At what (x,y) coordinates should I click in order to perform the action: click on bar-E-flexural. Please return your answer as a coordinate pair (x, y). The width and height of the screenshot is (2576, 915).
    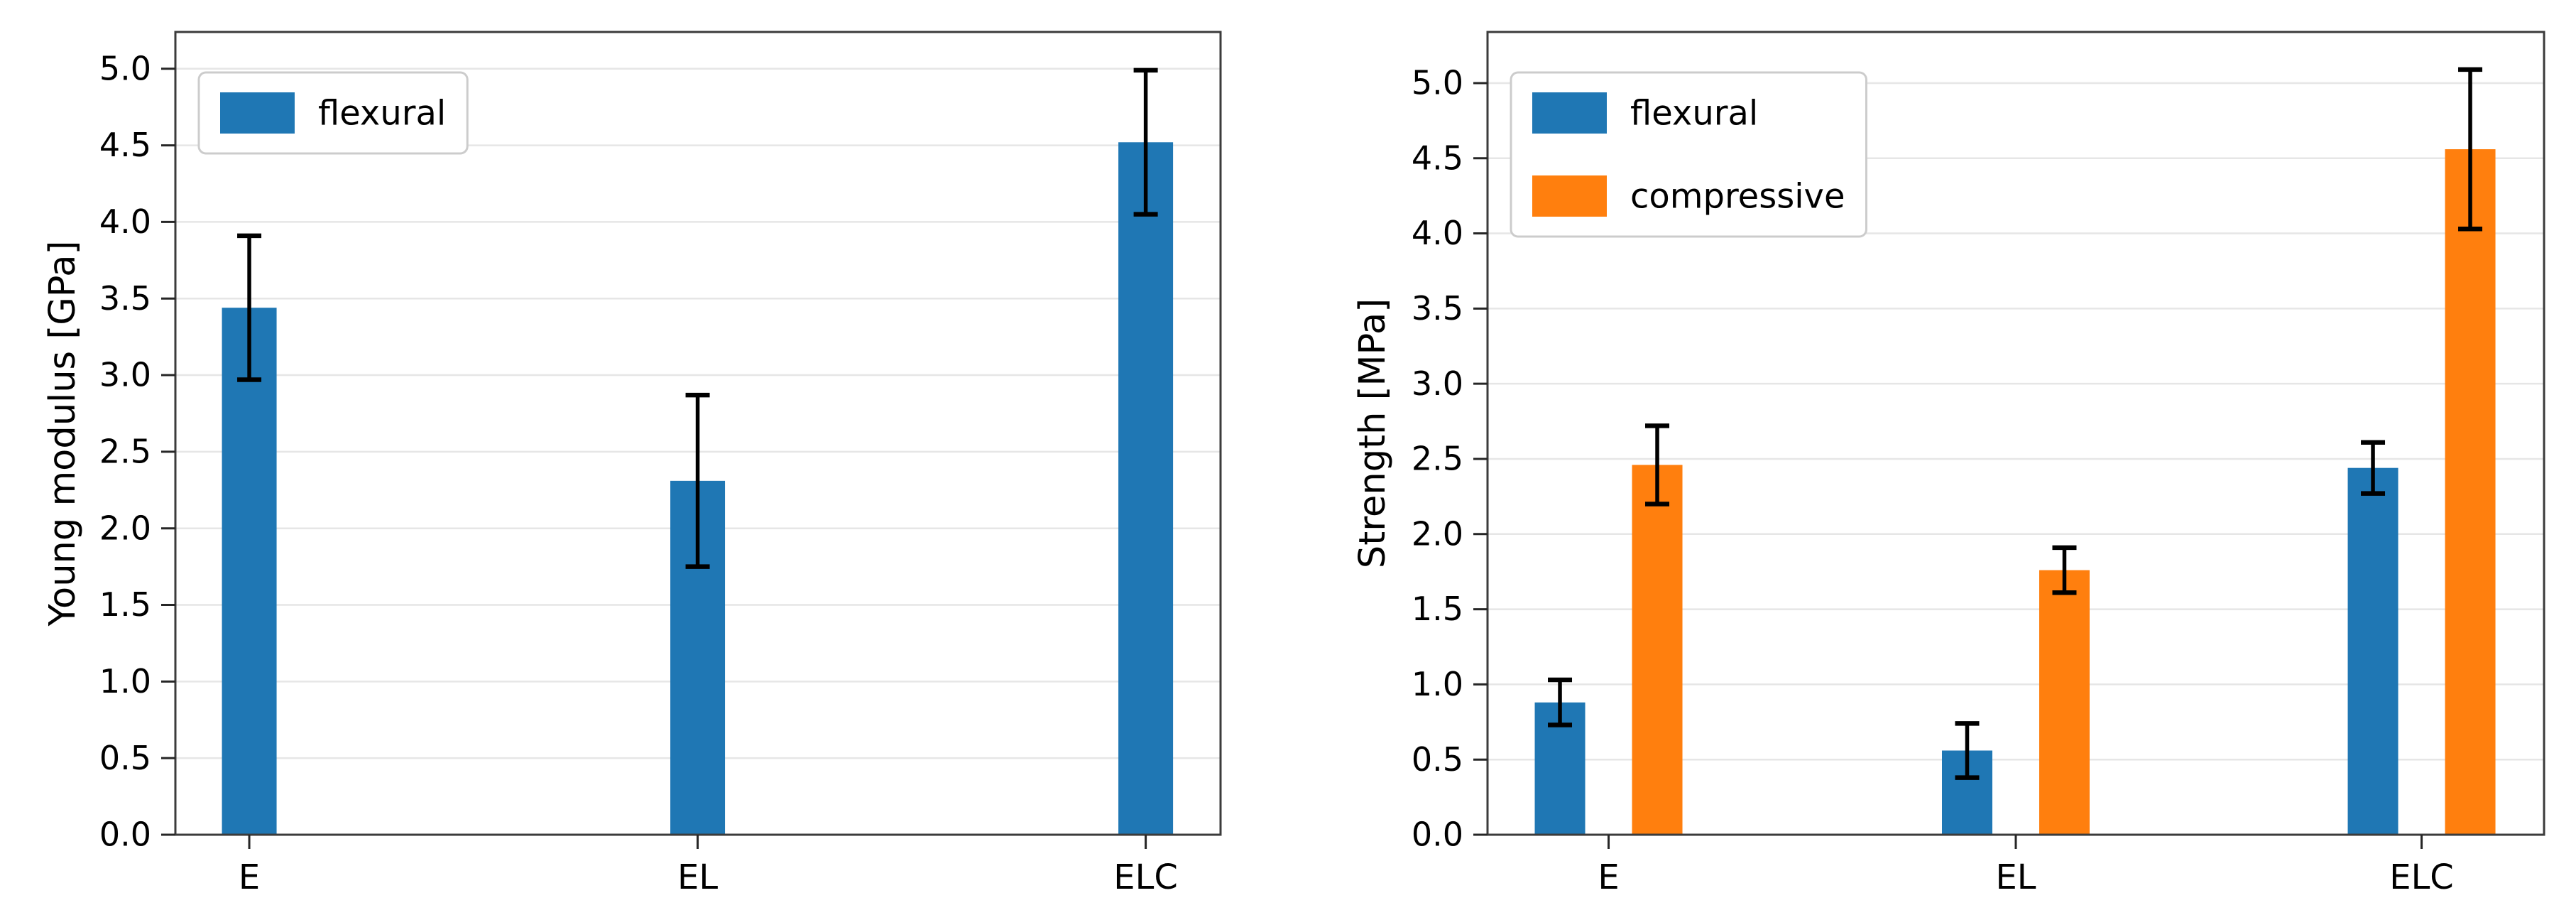
    Looking at the image, I should click on (249, 571).